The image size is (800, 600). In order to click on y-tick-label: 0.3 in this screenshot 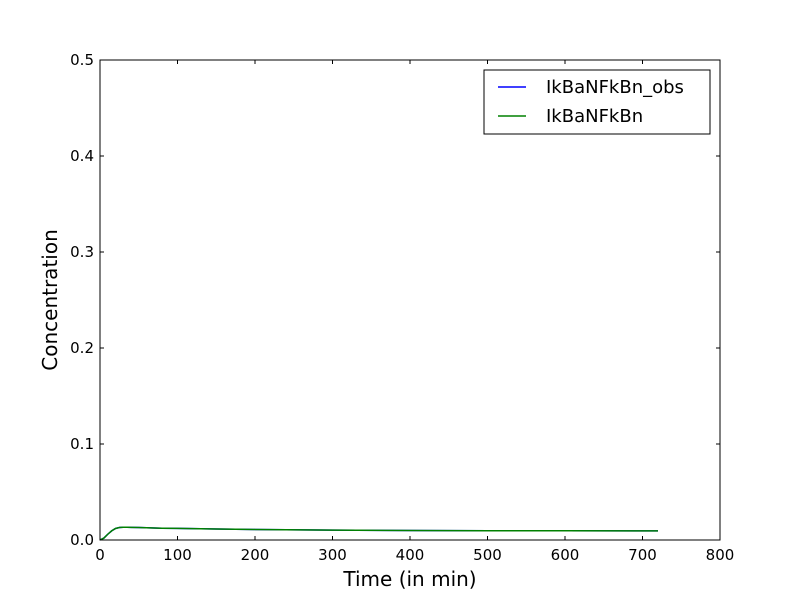, I will do `click(82, 252)`.